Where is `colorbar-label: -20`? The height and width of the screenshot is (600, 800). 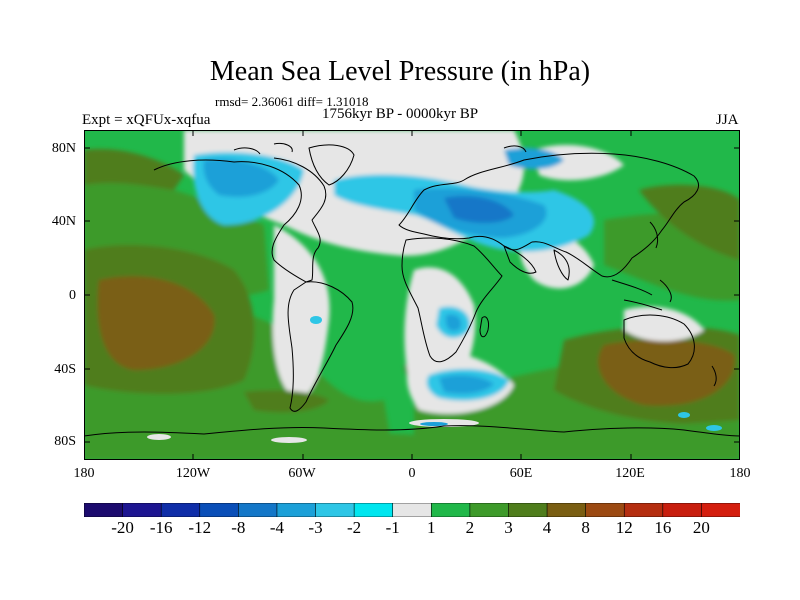 colorbar-label: -20 is located at coordinates (122, 527).